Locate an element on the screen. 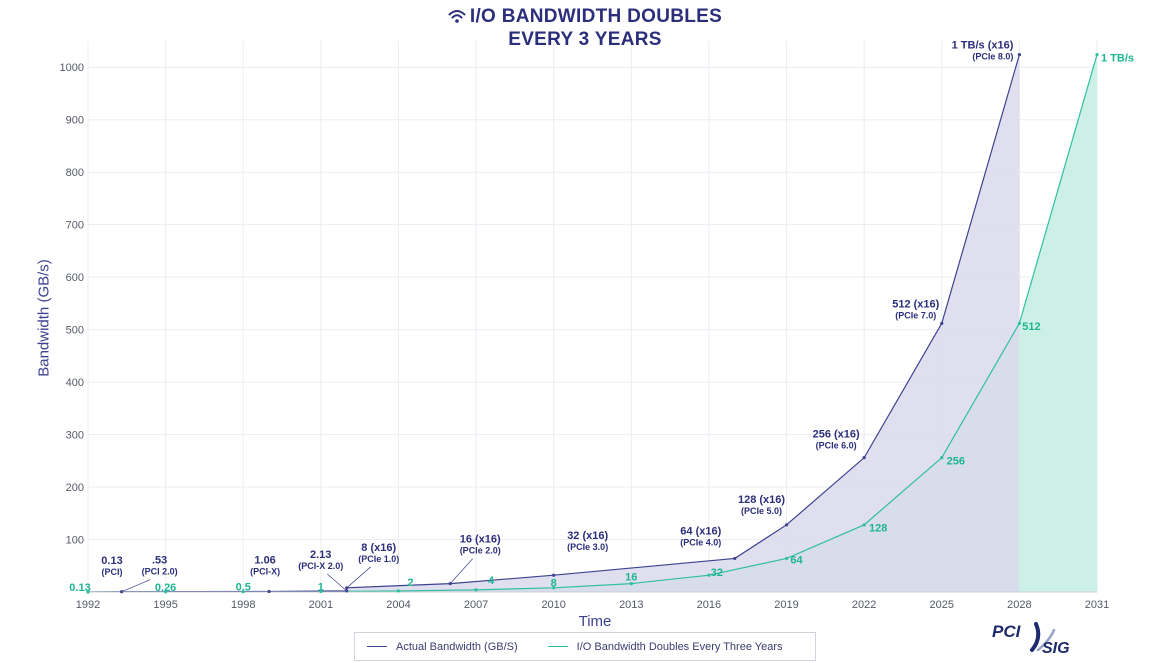 The image size is (1170, 663). y-tick-label: 700 is located at coordinates (75, 226).